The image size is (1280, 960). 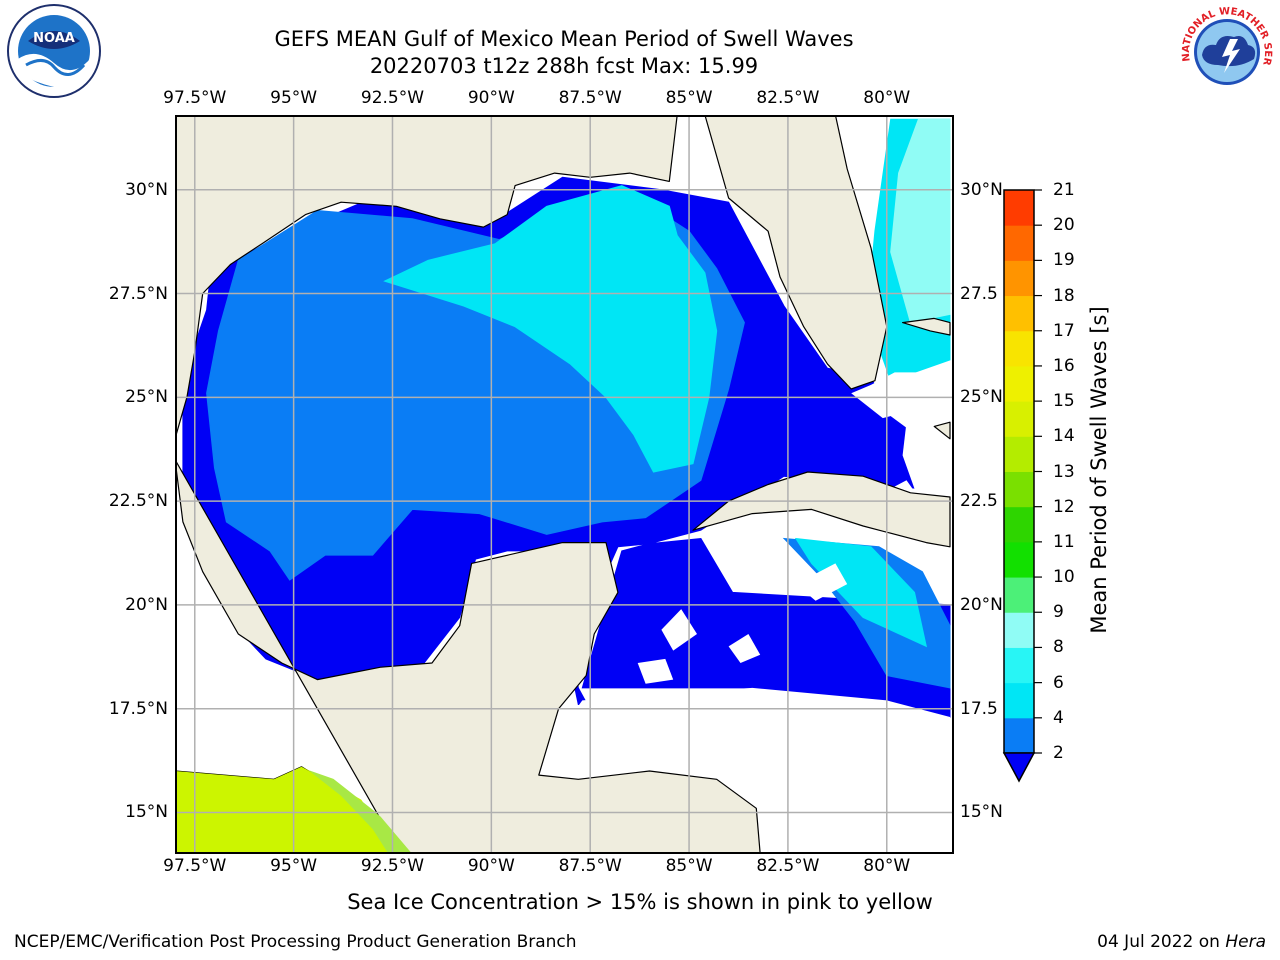 I want to click on lon-tick-top-1: 95°W, so click(x=294, y=98).